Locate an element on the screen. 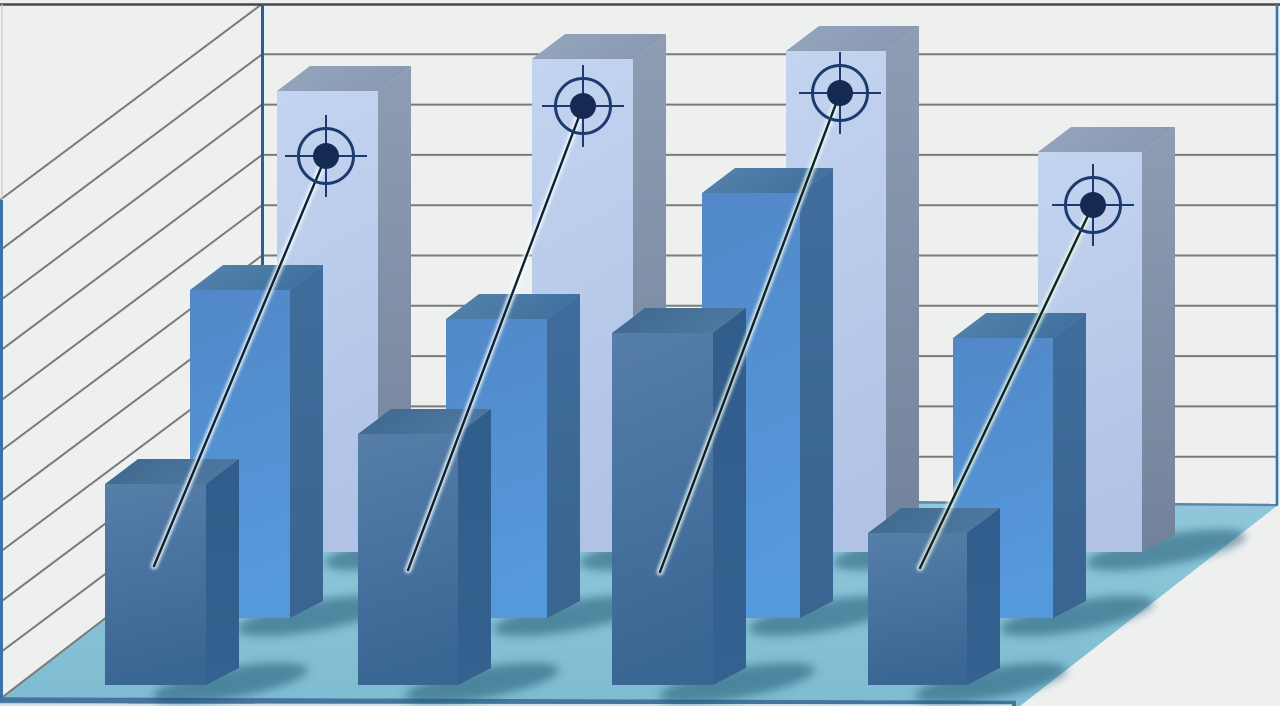 This screenshot has height=706, width=1280. floor-bottom-rim is located at coordinates (506, 704).